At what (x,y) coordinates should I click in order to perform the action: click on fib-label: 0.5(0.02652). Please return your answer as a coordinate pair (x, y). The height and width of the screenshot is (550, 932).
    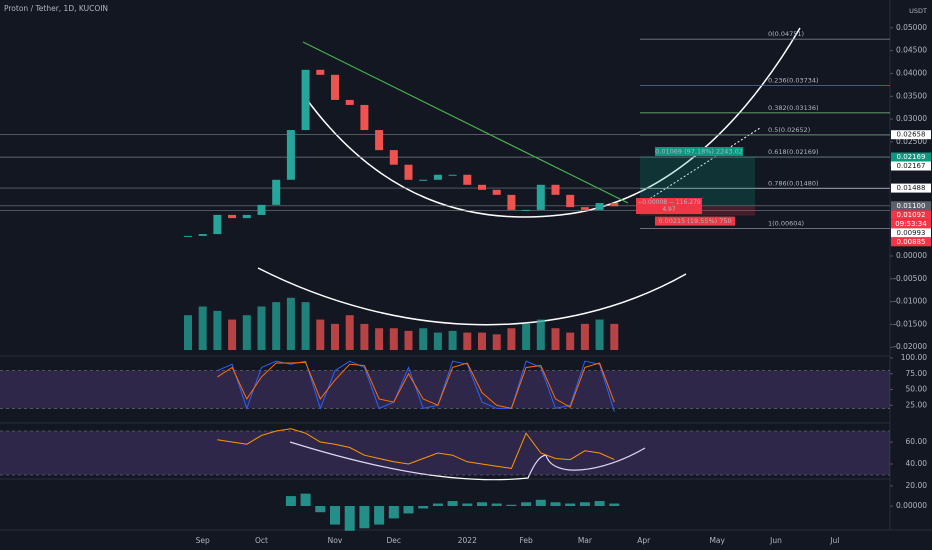
    Looking at the image, I should click on (789, 130).